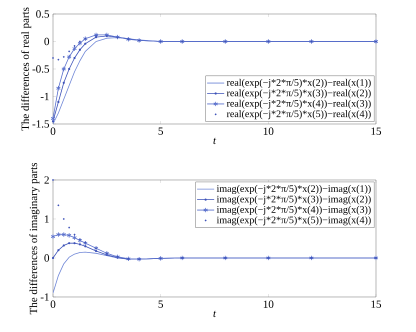  I want to click on y-tick-label: -1.5, so click(41, 124).